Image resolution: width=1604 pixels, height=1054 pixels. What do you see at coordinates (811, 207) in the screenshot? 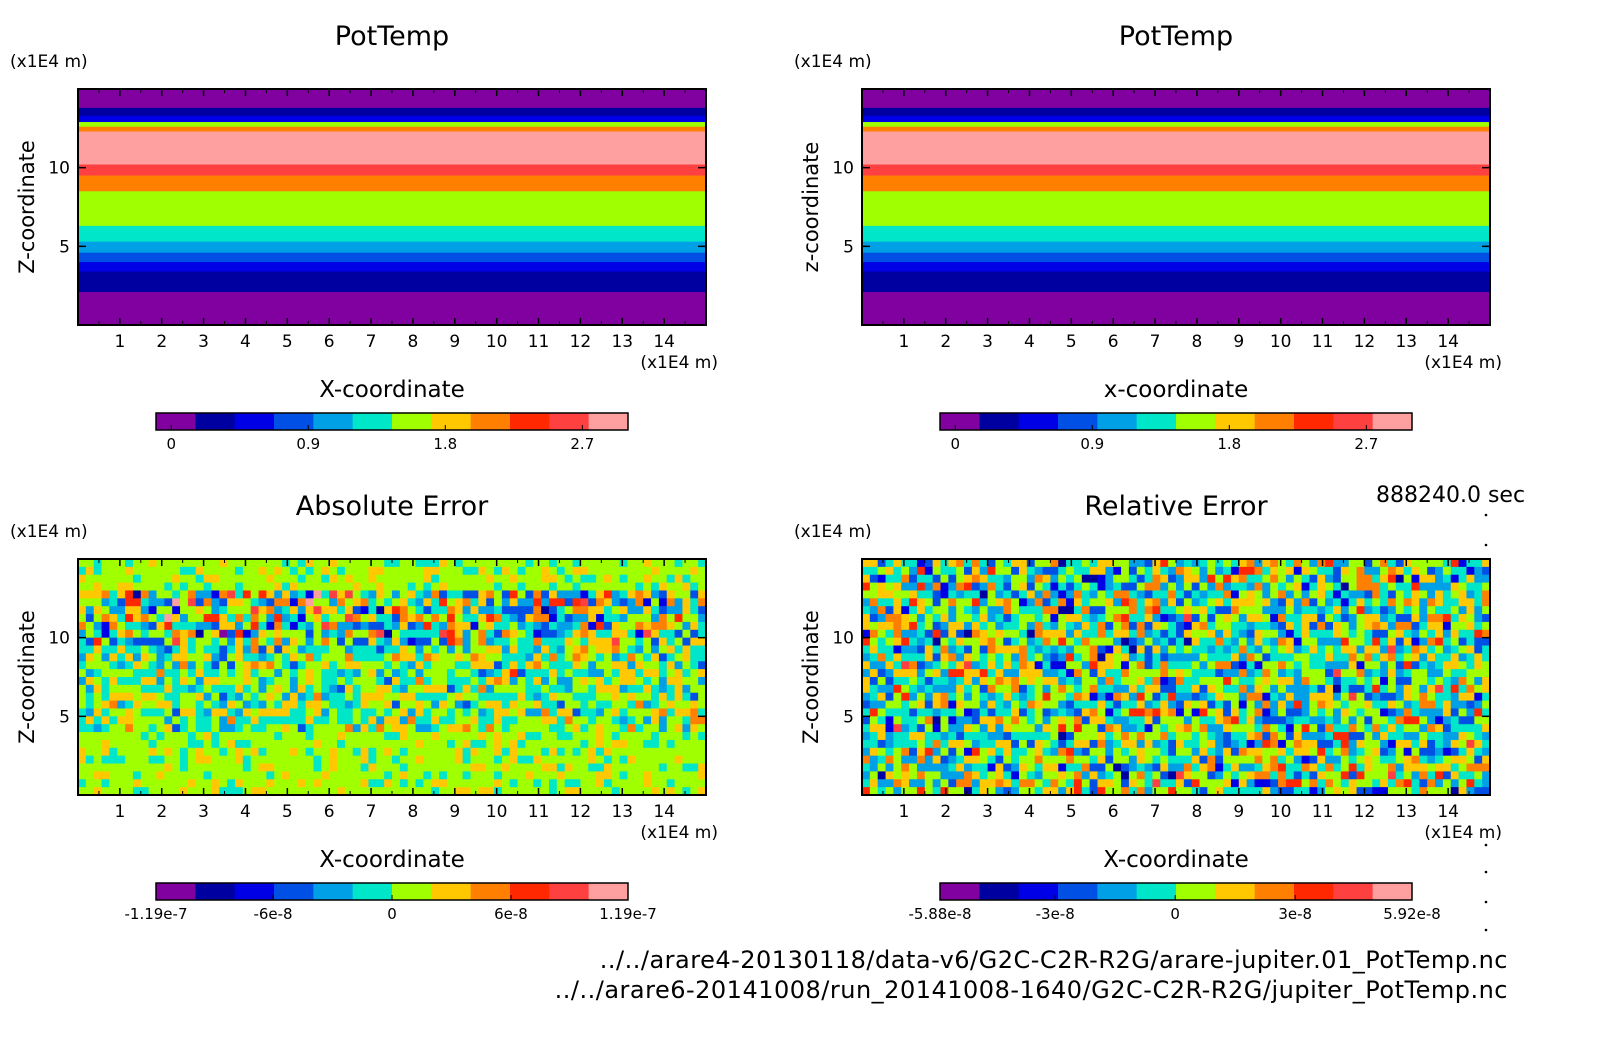
I see `y-axis-label: z-coordinate` at bounding box center [811, 207].